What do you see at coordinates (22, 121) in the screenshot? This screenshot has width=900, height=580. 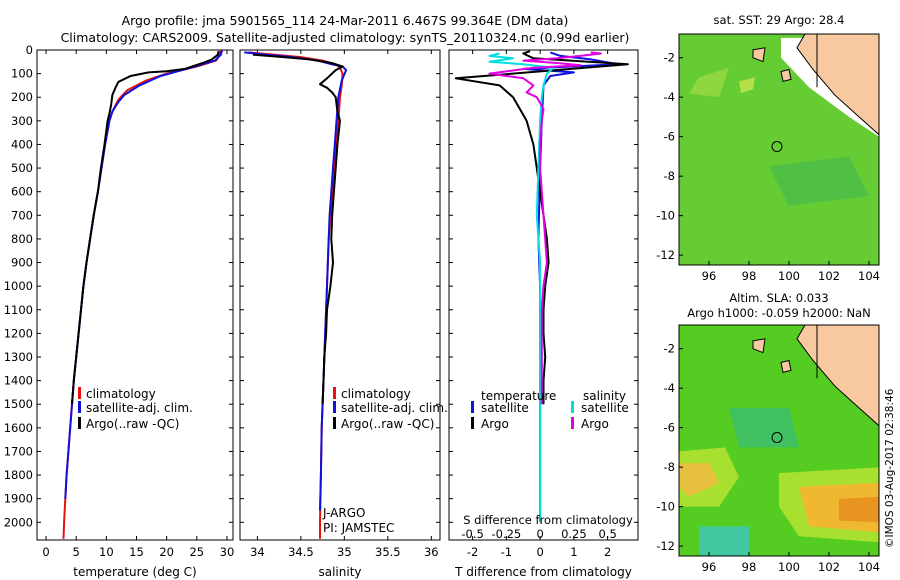 I see `y-tick-label: 300` at bounding box center [22, 121].